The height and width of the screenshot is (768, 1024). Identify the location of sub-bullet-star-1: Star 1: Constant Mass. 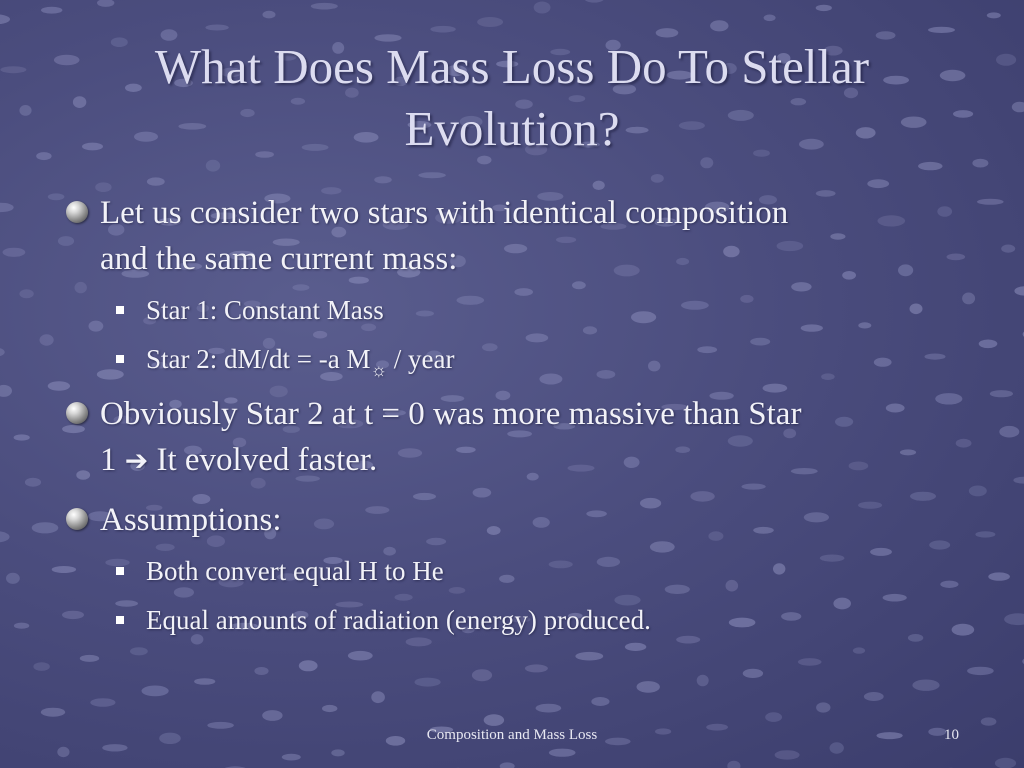
(541, 310).